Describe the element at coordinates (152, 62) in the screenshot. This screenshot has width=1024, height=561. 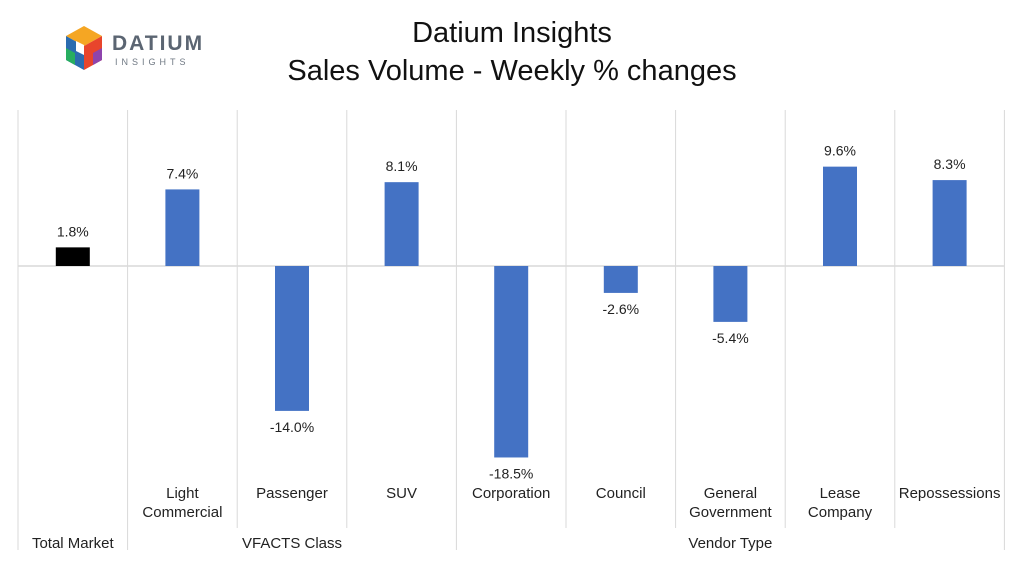
I see `logo-subtitle: INSIGHTS` at that location.